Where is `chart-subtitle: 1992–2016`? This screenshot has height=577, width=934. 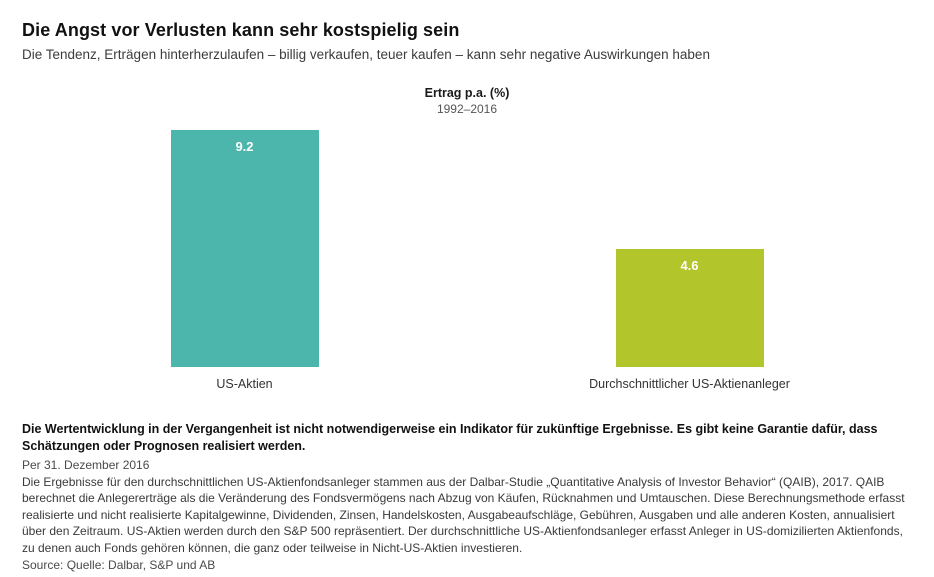 chart-subtitle: 1992–2016 is located at coordinates (467, 109).